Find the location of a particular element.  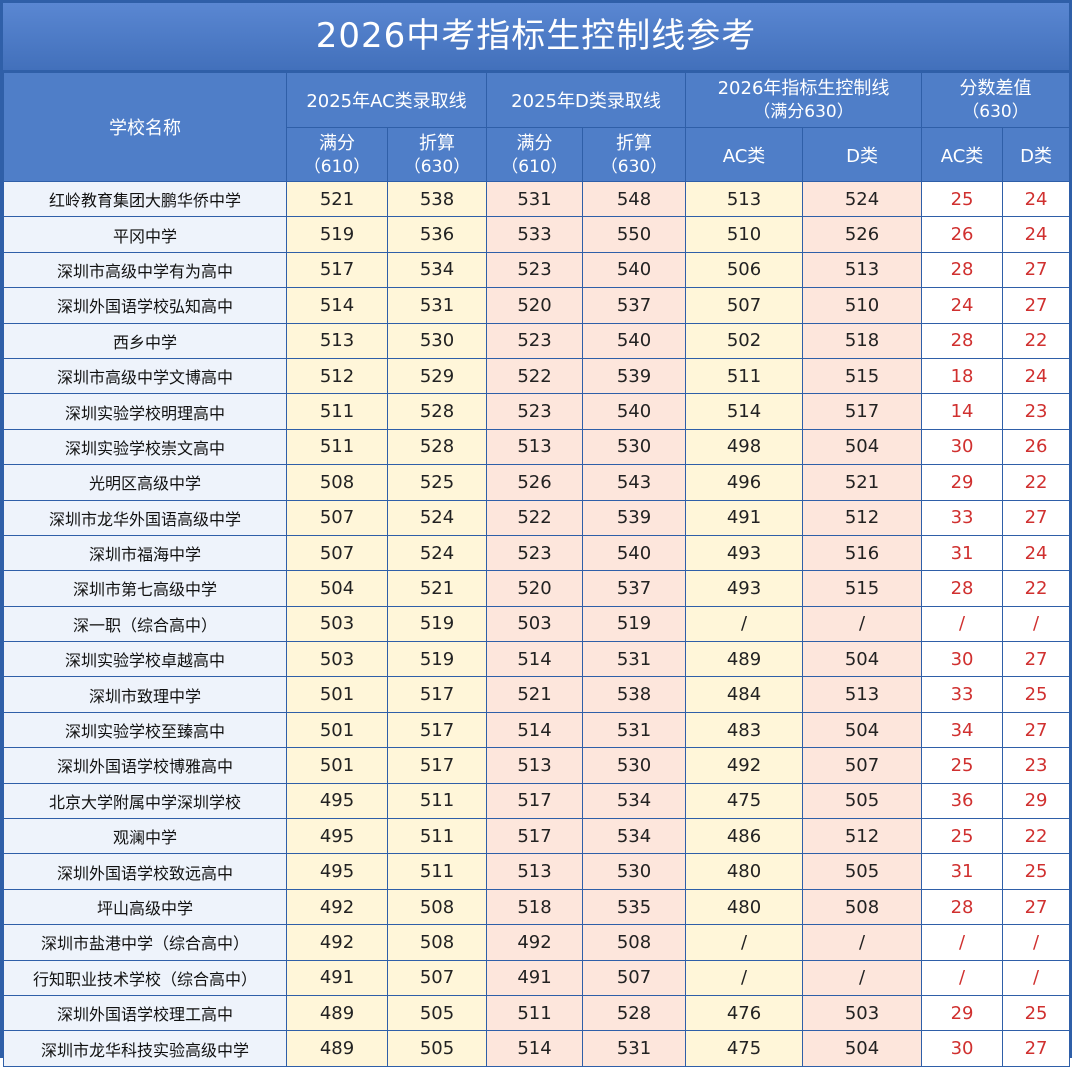

diff-ac-cell: 31 is located at coordinates (962, 871).